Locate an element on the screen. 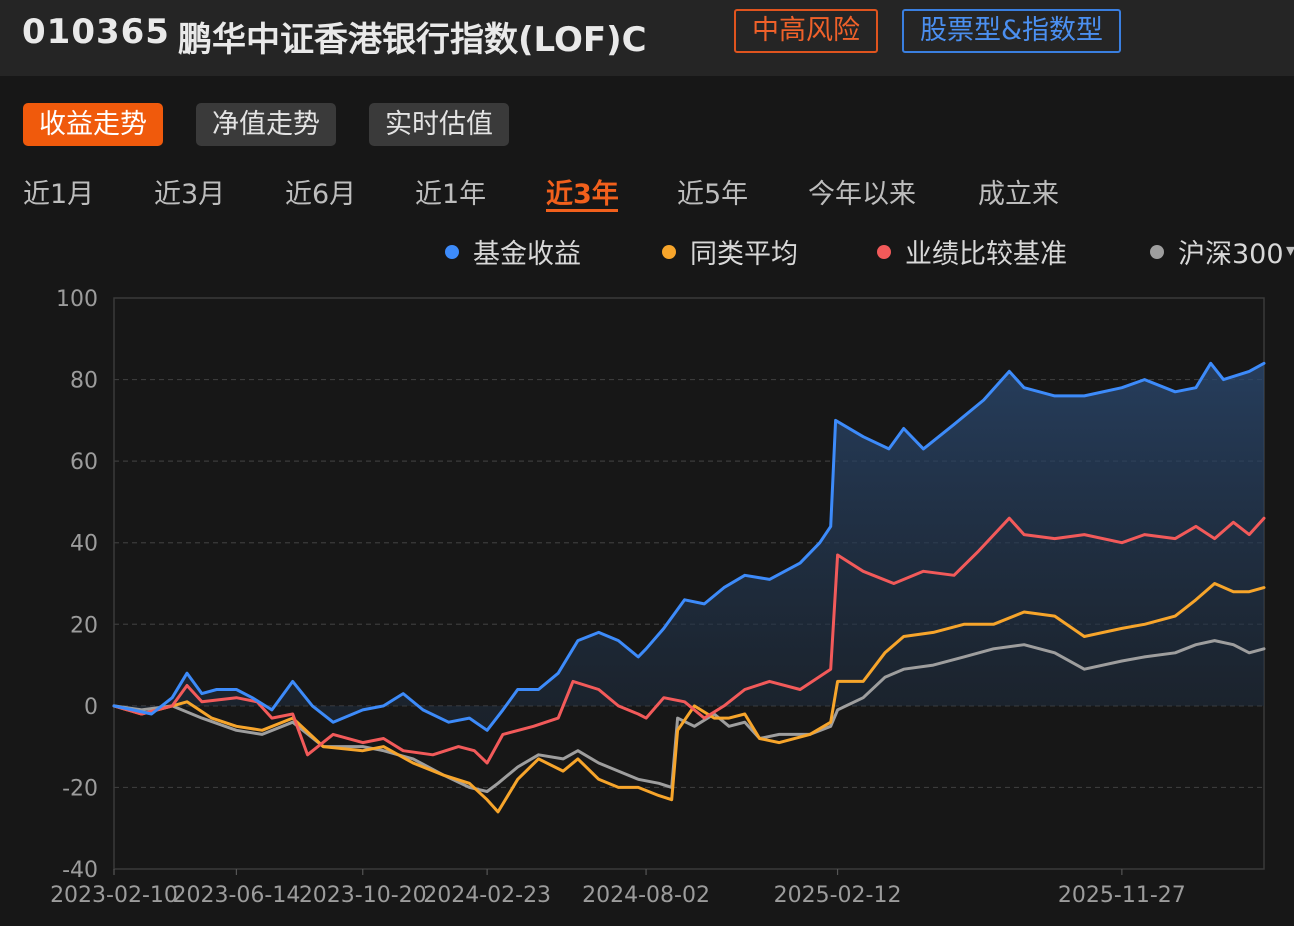  fund-type-badge: 股票型&指数型 is located at coordinates (1012, 31).